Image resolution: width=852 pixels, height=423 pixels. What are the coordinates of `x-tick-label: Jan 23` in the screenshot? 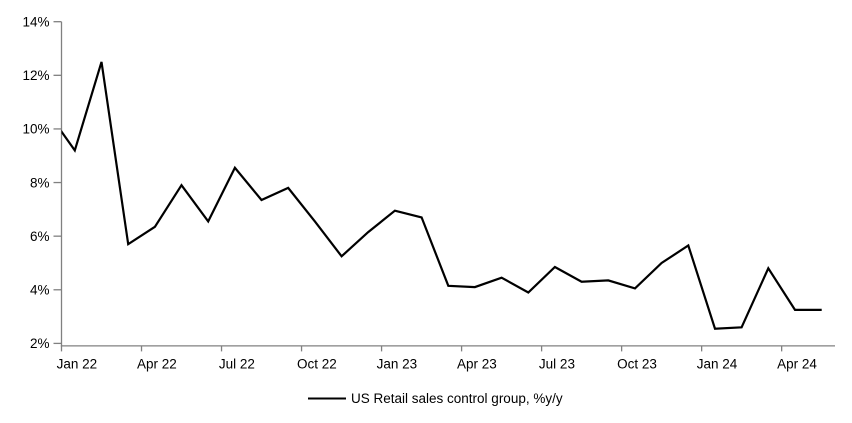 It's located at (397, 364).